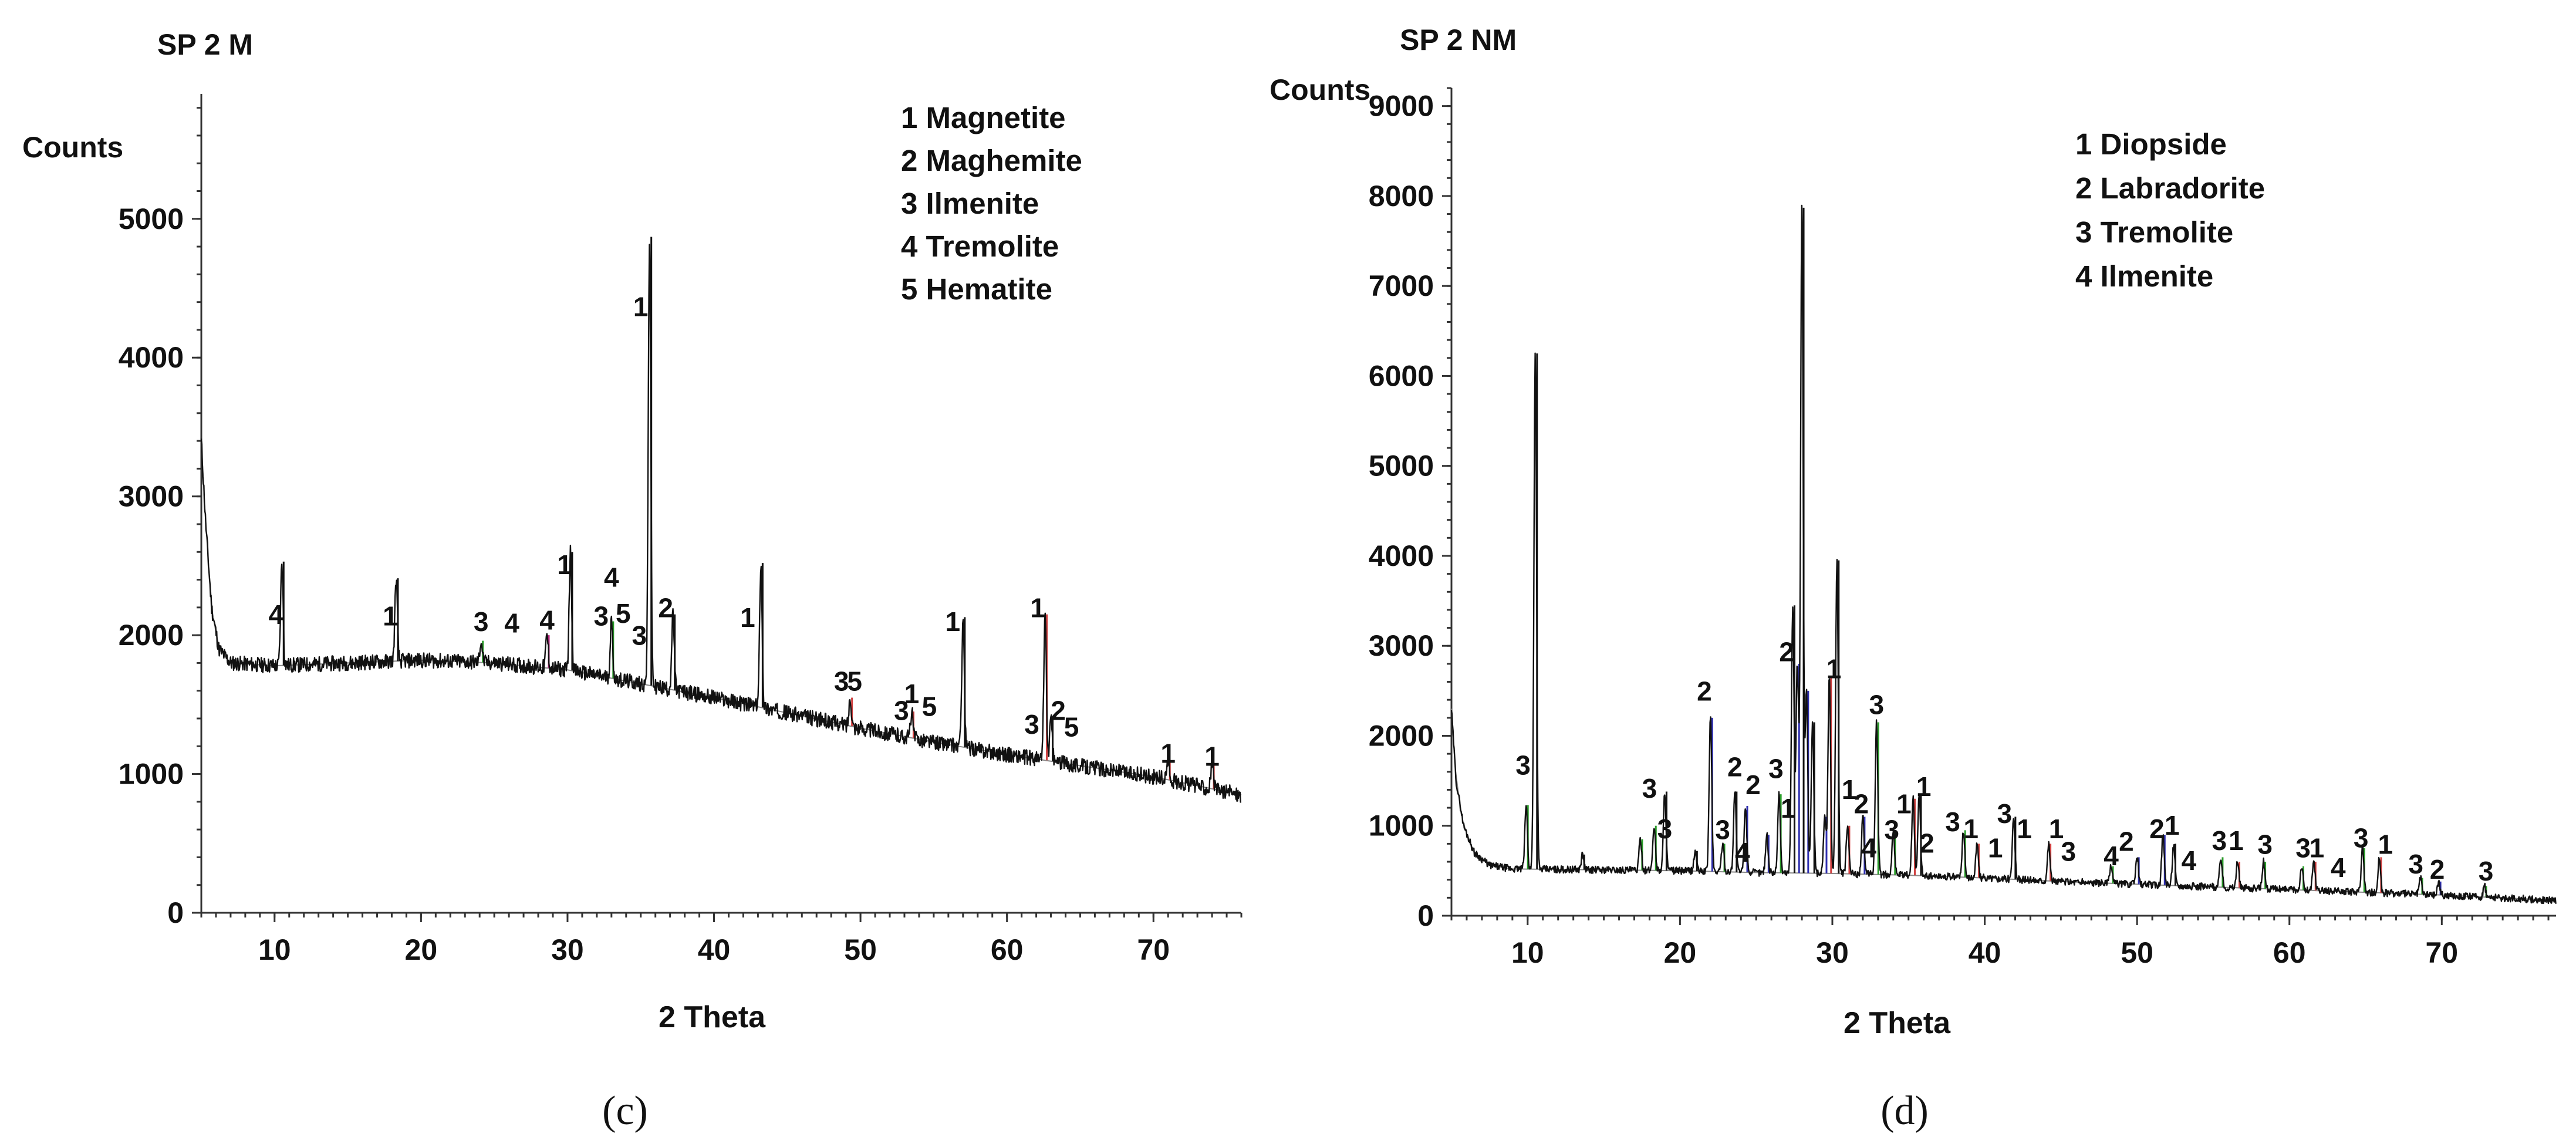 This screenshot has width=2576, height=1147. What do you see at coordinates (2151, 144) in the screenshot?
I see `legend-entry: 1 Diopside` at bounding box center [2151, 144].